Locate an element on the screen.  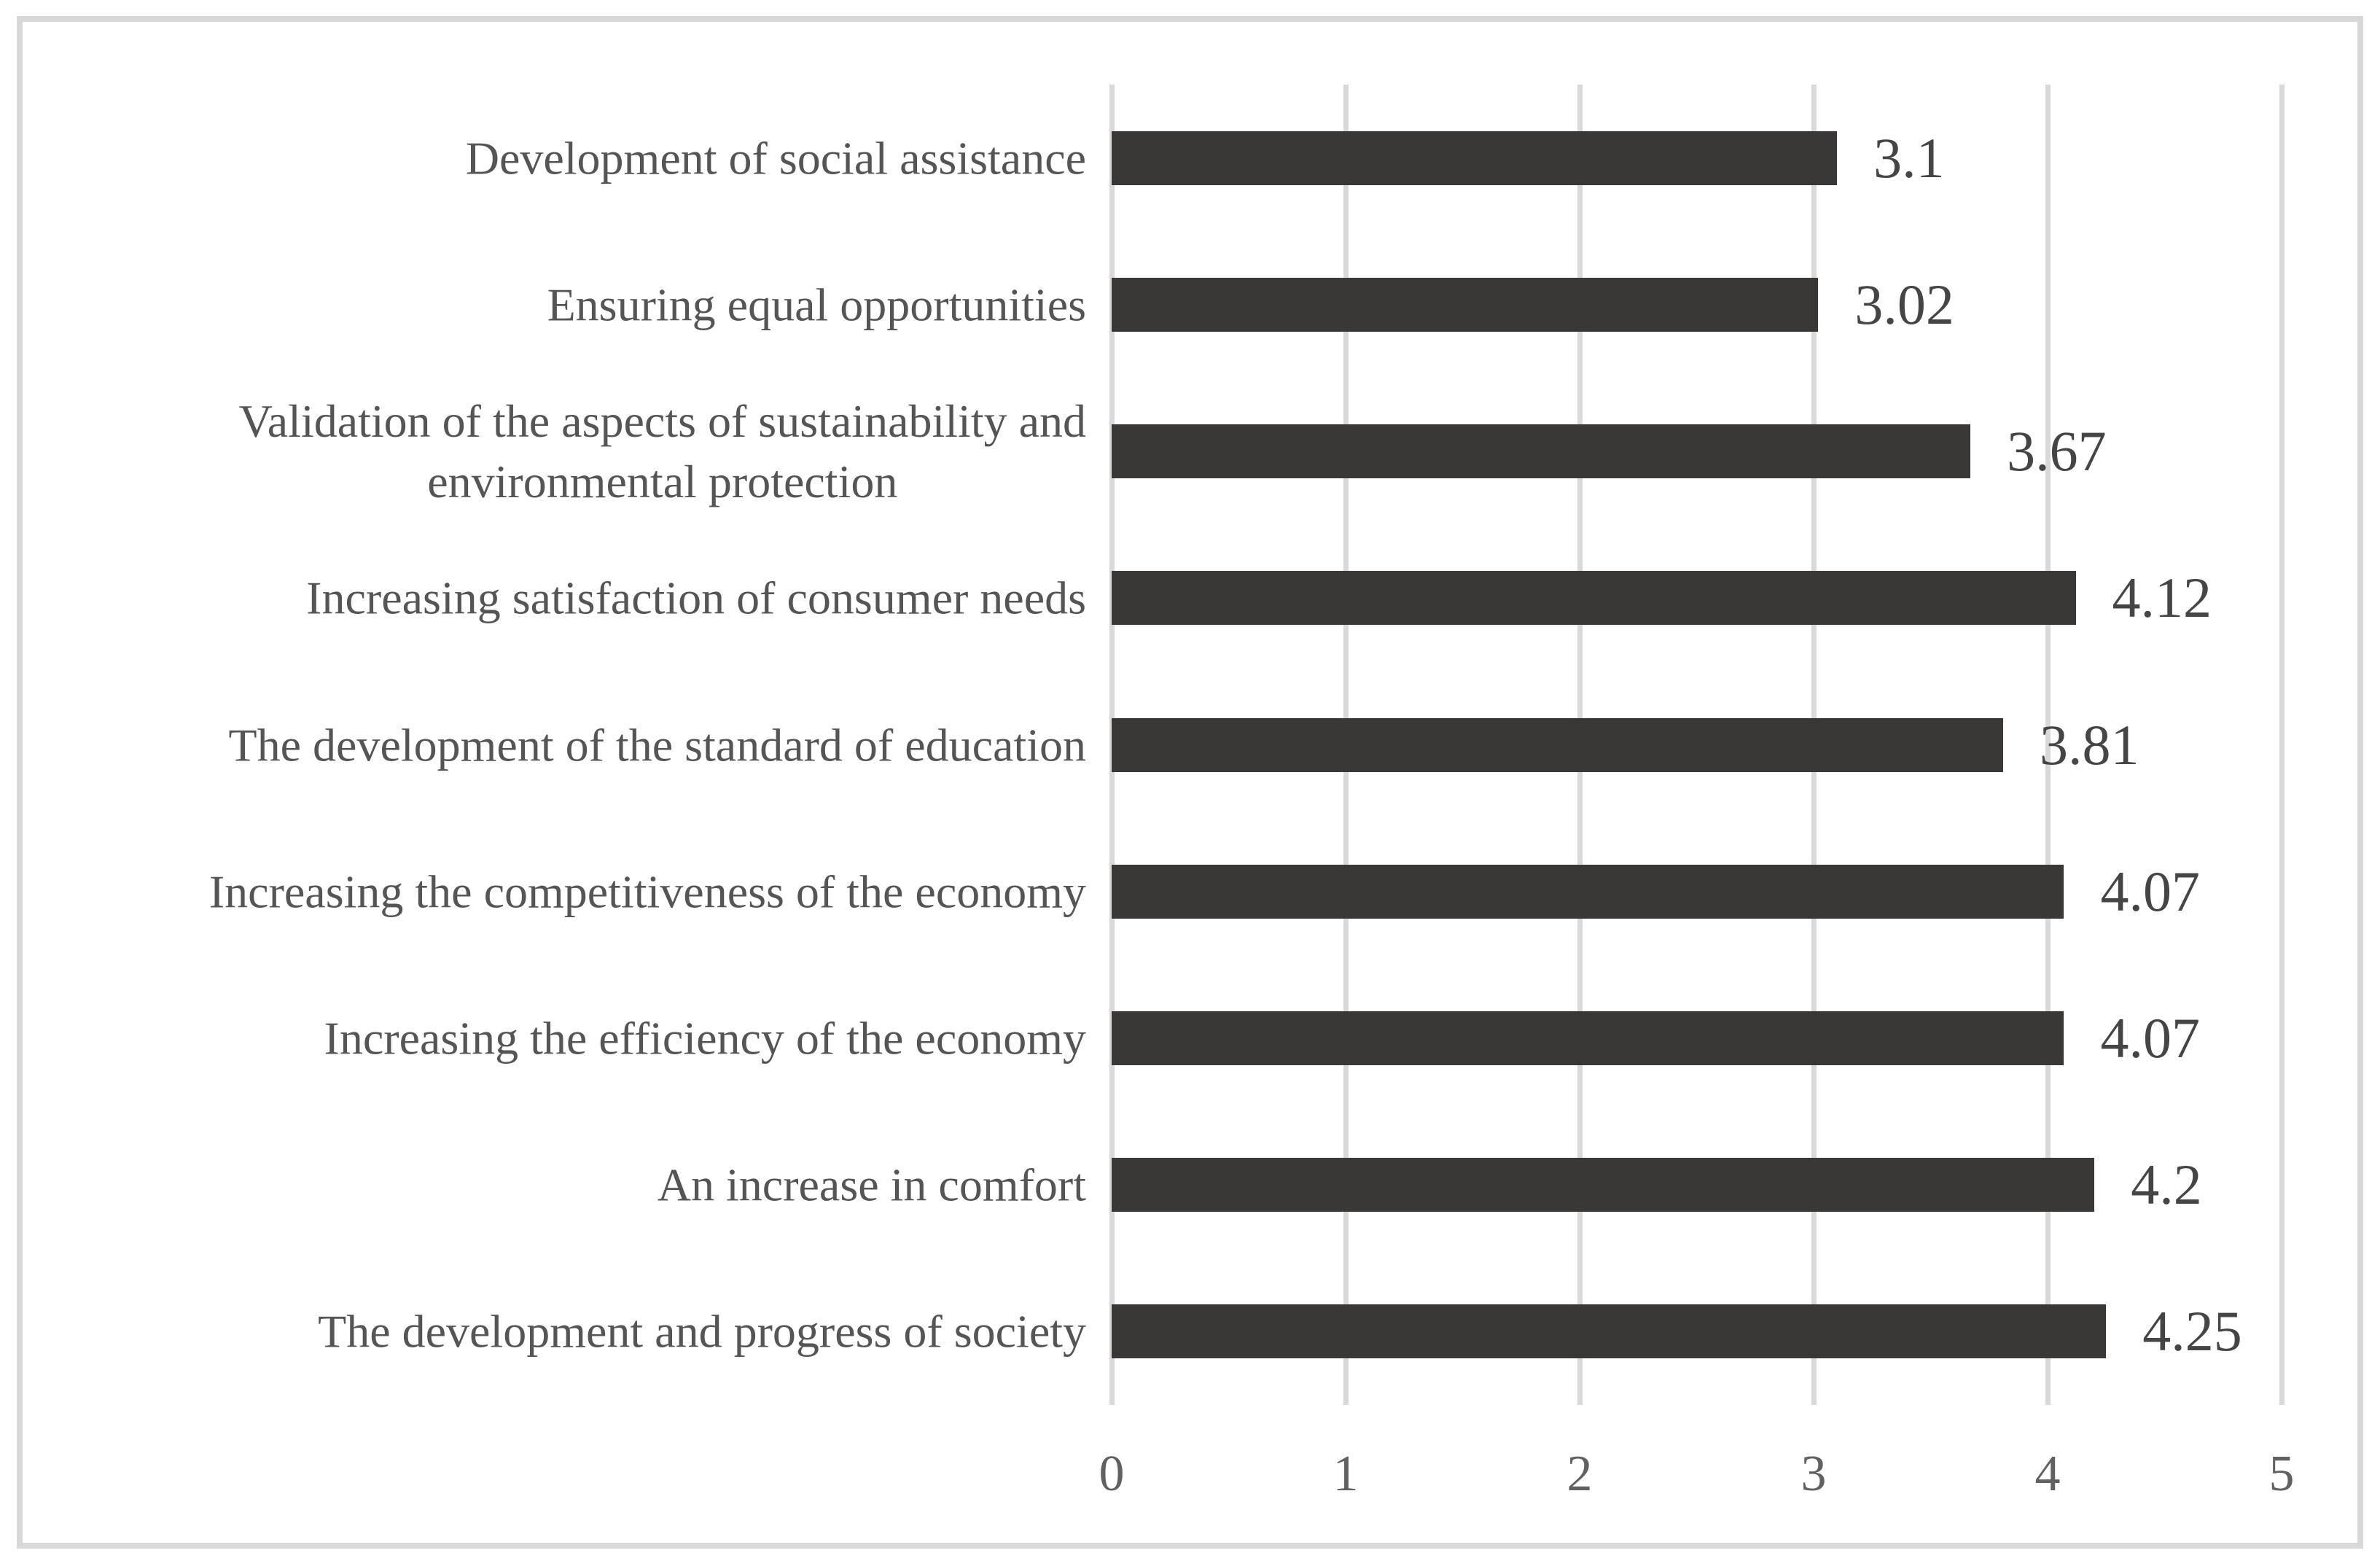
category-label: Increasing the efficiency of the economy is located at coordinates (705, 1038).